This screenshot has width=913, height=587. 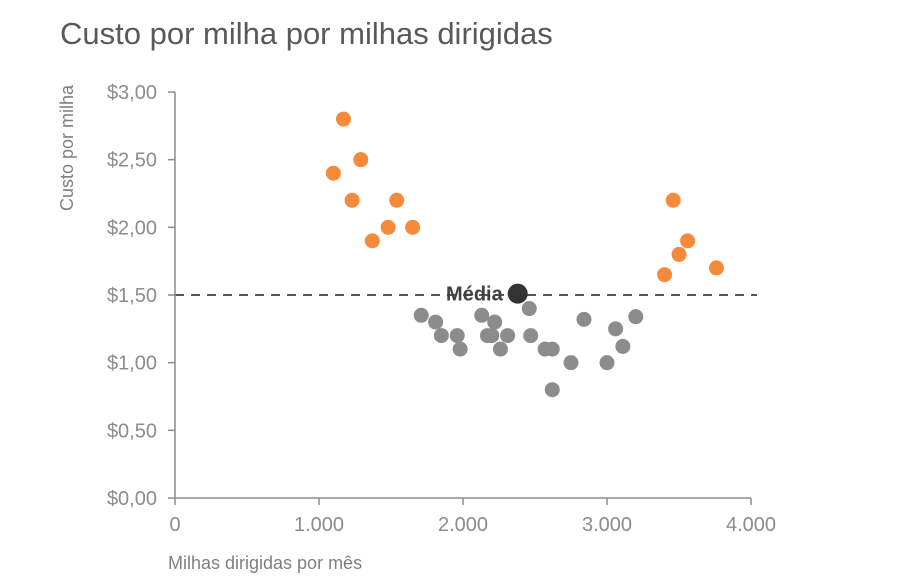 I want to click on mean-label: Média, so click(x=475, y=295).